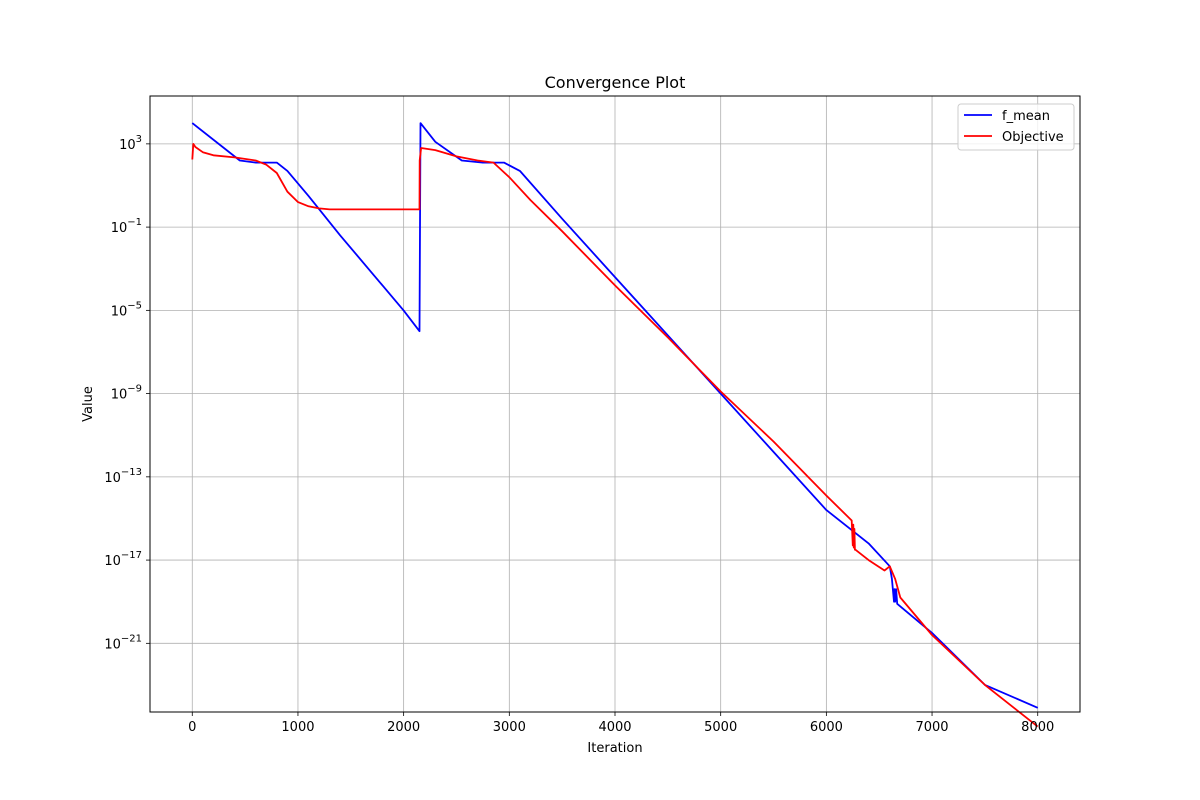 Image resolution: width=1200 pixels, height=800 pixels. I want to click on y-tick-label: 10⁻¹⁷, so click(123, 559).